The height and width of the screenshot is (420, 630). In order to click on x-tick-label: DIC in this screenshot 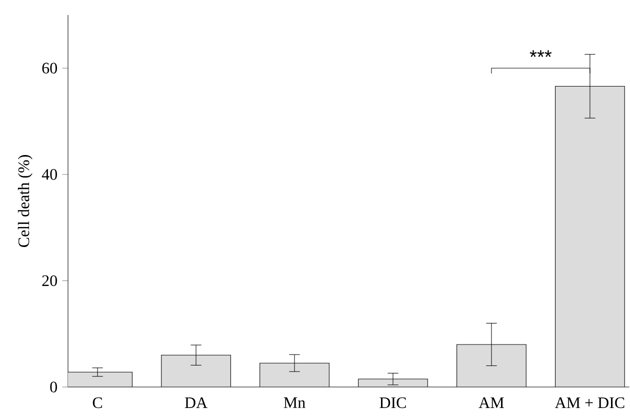, I will do `click(393, 402)`.